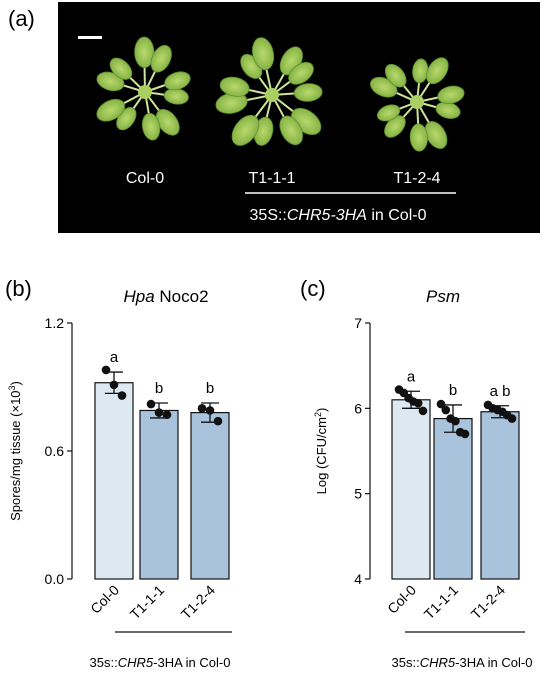 This screenshot has height=683, width=550. What do you see at coordinates (416, 178) in the screenshot?
I see `plant-label-t1-2-4: T1-2-4` at bounding box center [416, 178].